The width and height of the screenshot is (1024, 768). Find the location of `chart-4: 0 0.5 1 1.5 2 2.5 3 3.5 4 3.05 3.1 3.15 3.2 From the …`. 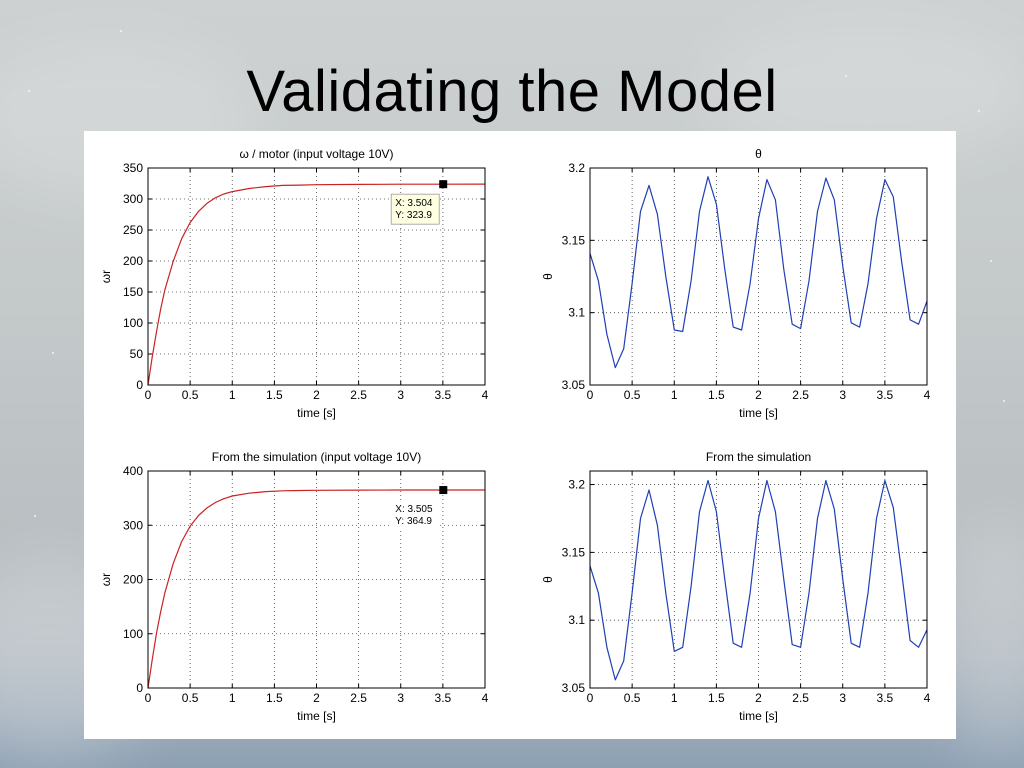

chart-4: 0 0.5 1 1.5 2 2.5 3 3.5 4 3.05 3.1 3.15 3.2 From the … is located at coordinates (736, 586).